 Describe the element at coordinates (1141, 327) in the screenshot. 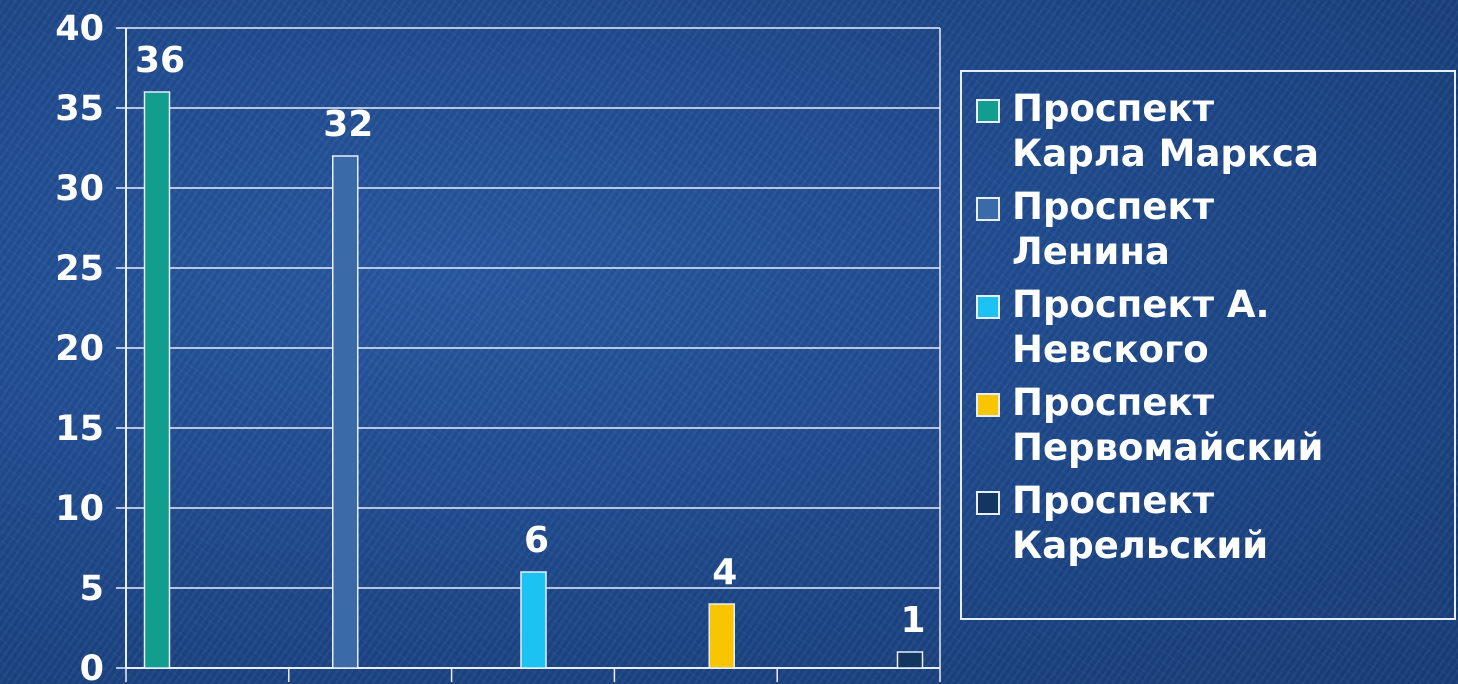

I see `legend-label: Проспект А. Невского` at that location.